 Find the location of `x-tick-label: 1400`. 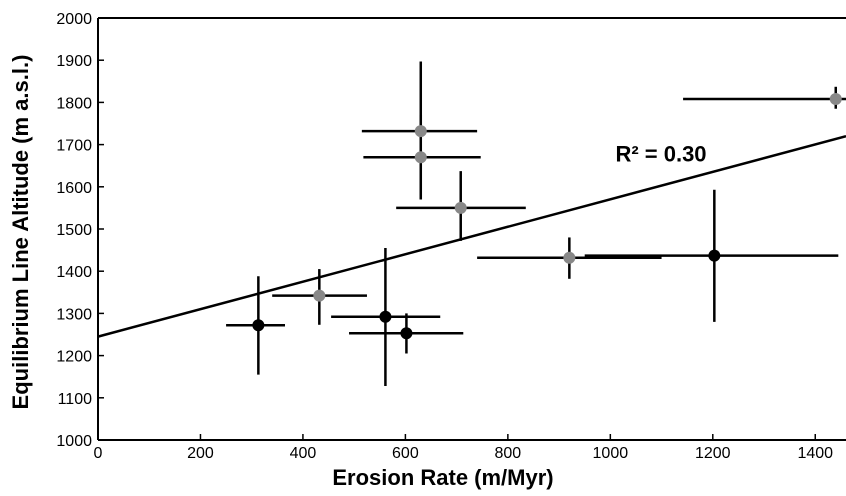

x-tick-label: 1400 is located at coordinates (815, 453).